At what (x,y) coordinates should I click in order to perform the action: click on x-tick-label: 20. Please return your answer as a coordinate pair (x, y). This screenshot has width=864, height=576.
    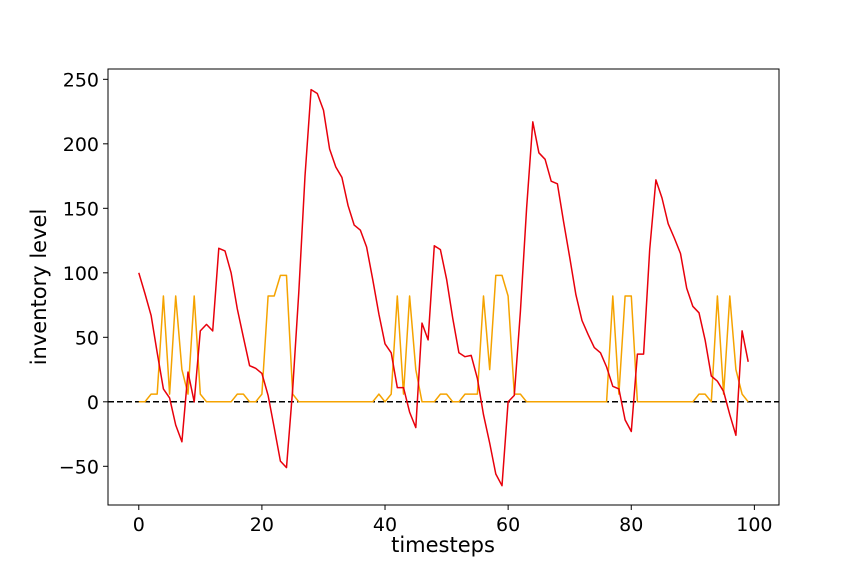
    Looking at the image, I should click on (262, 525).